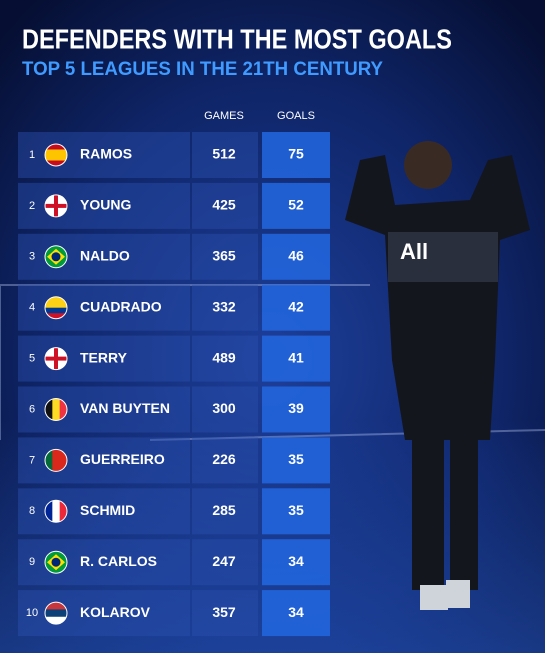 The height and width of the screenshot is (653, 545). I want to click on games: 247, so click(224, 561).